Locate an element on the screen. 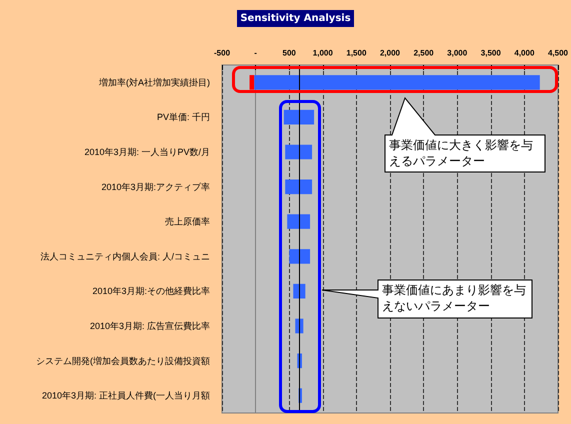  x-tick-label: 3,000 is located at coordinates (457, 53).